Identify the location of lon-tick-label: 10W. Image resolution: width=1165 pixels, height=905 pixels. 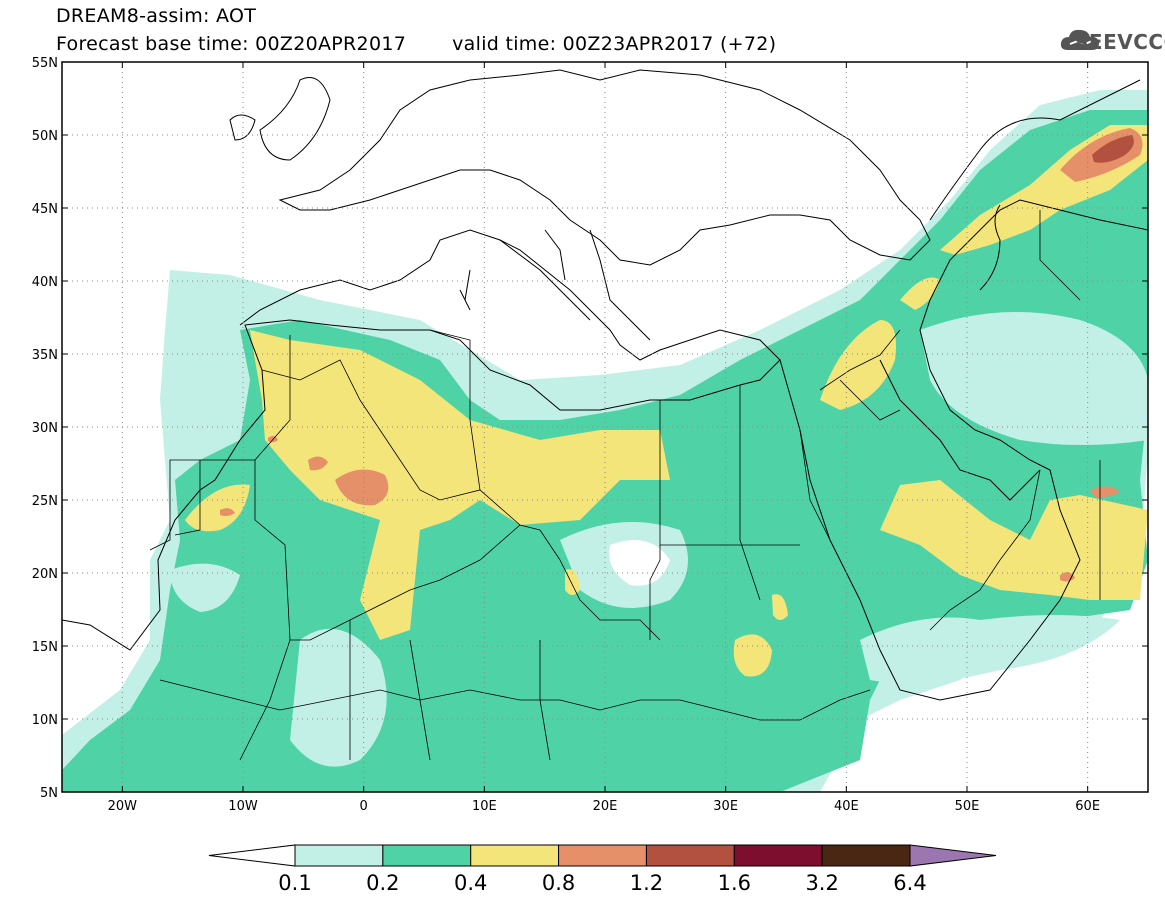
(243, 806).